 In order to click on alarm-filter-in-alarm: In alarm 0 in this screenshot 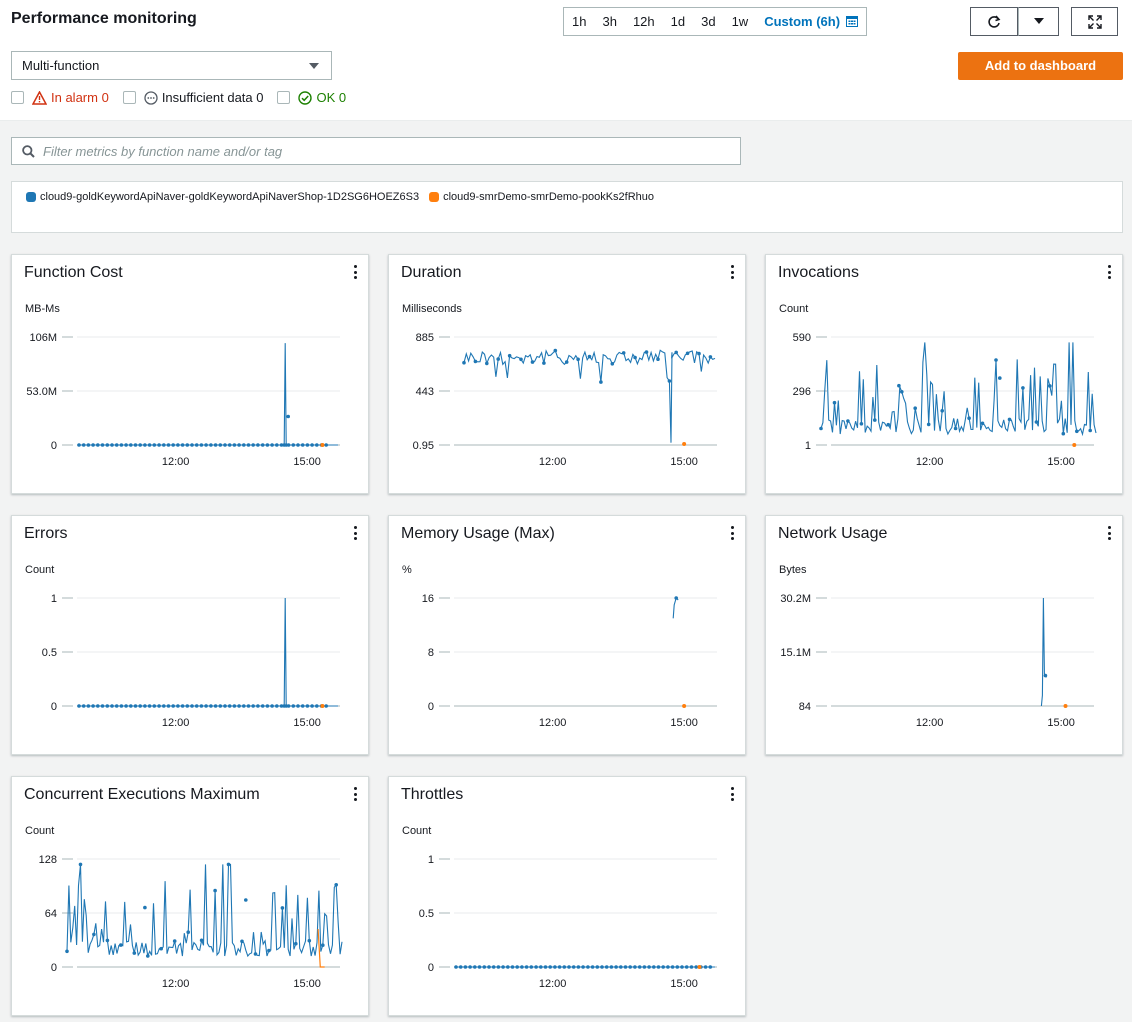, I will do `click(60, 97)`.